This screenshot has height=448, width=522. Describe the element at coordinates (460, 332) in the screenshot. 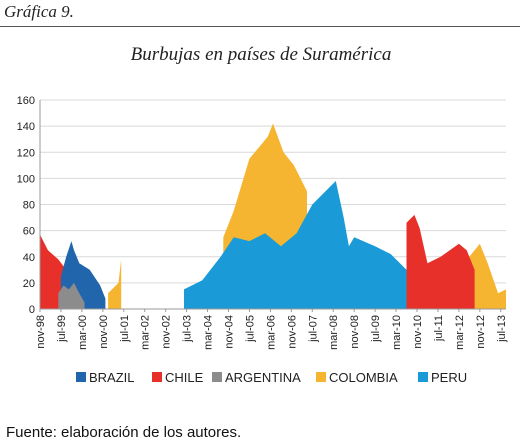

I see `x-tick-label: mar-12` at that location.